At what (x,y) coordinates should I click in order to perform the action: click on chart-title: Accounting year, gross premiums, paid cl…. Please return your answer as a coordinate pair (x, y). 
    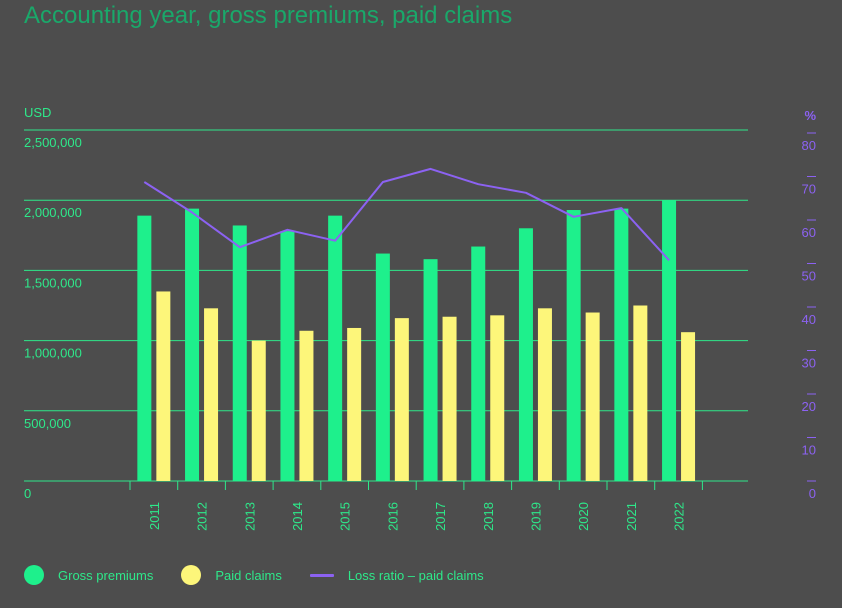
    Looking at the image, I should click on (268, 15).